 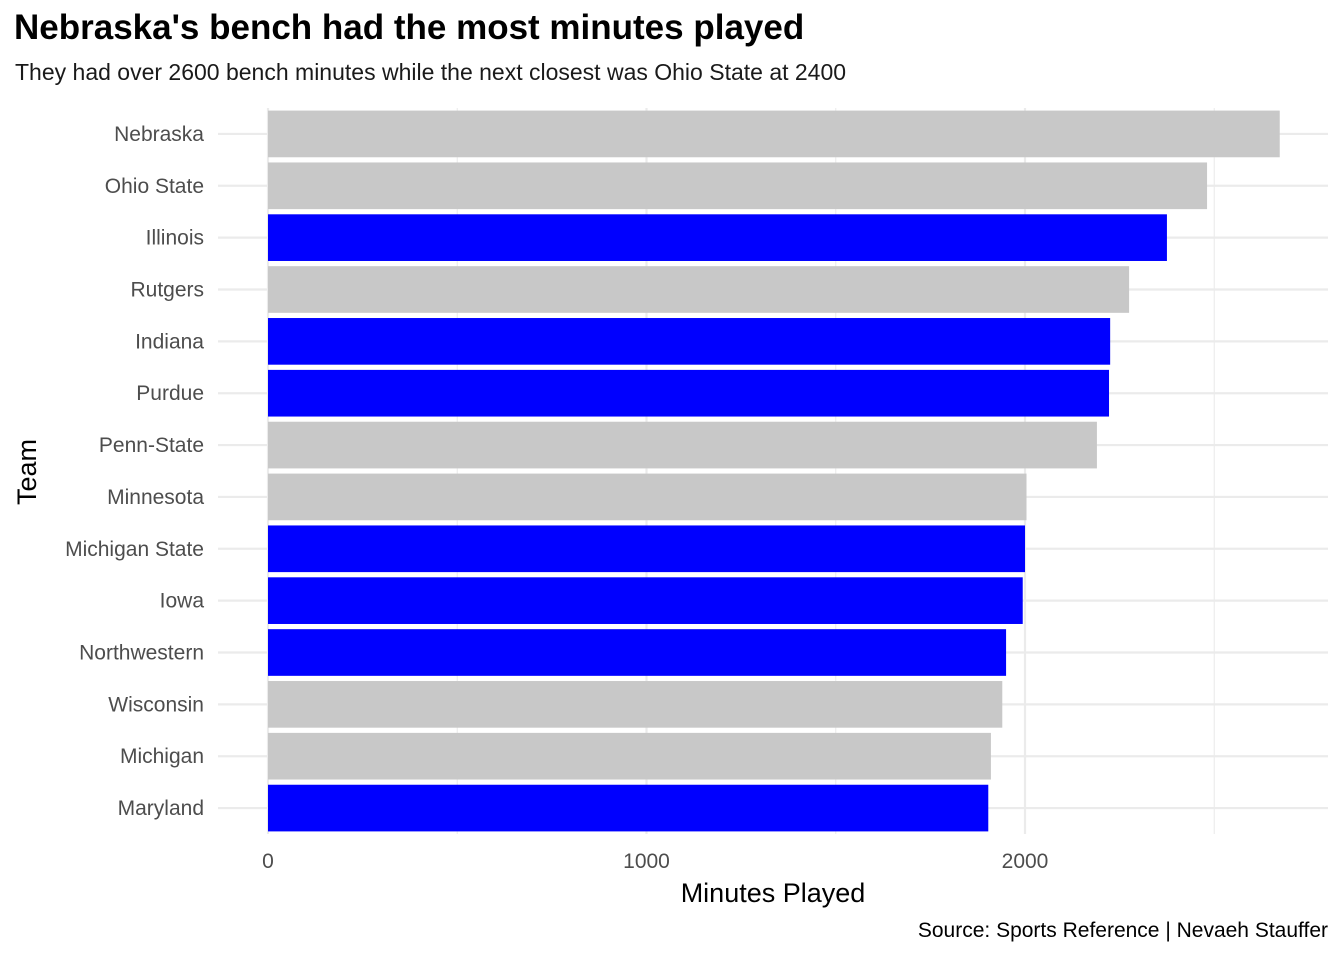 What do you see at coordinates (141, 653) in the screenshot?
I see `y-tick-label: Northwestern` at bounding box center [141, 653].